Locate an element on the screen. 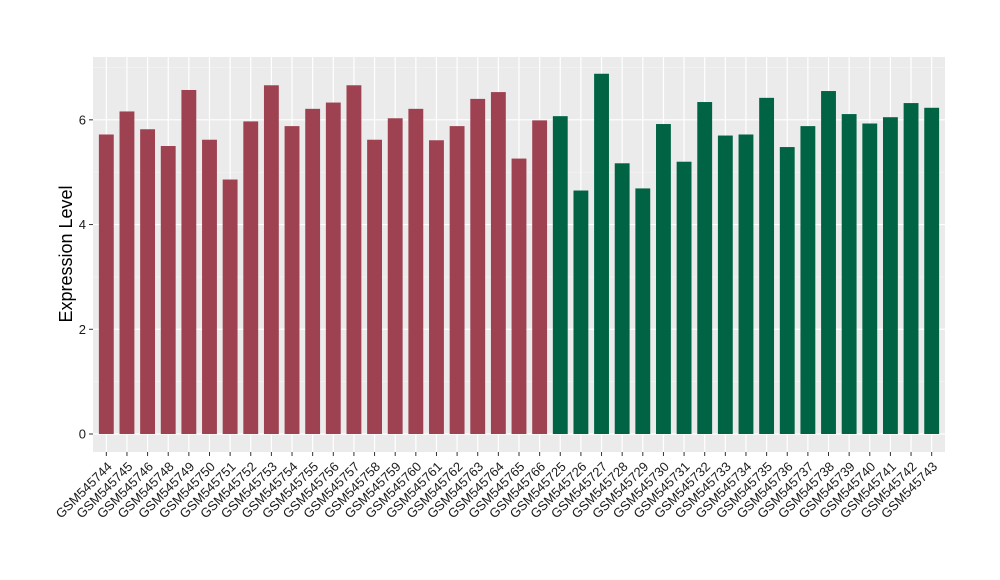  bar-GSM545766 is located at coordinates (540, 277).